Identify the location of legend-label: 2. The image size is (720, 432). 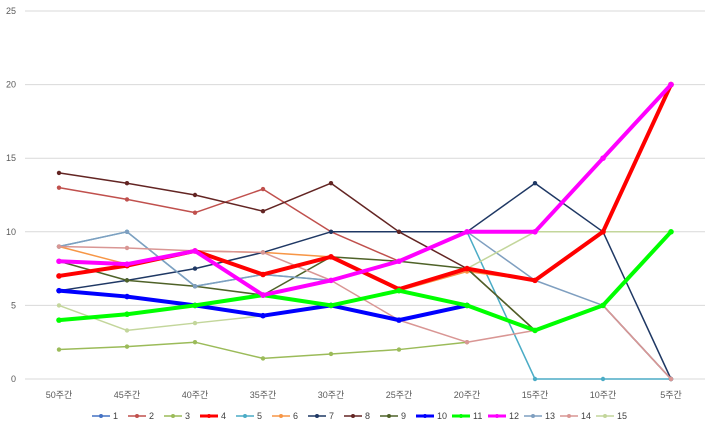
(151, 416).